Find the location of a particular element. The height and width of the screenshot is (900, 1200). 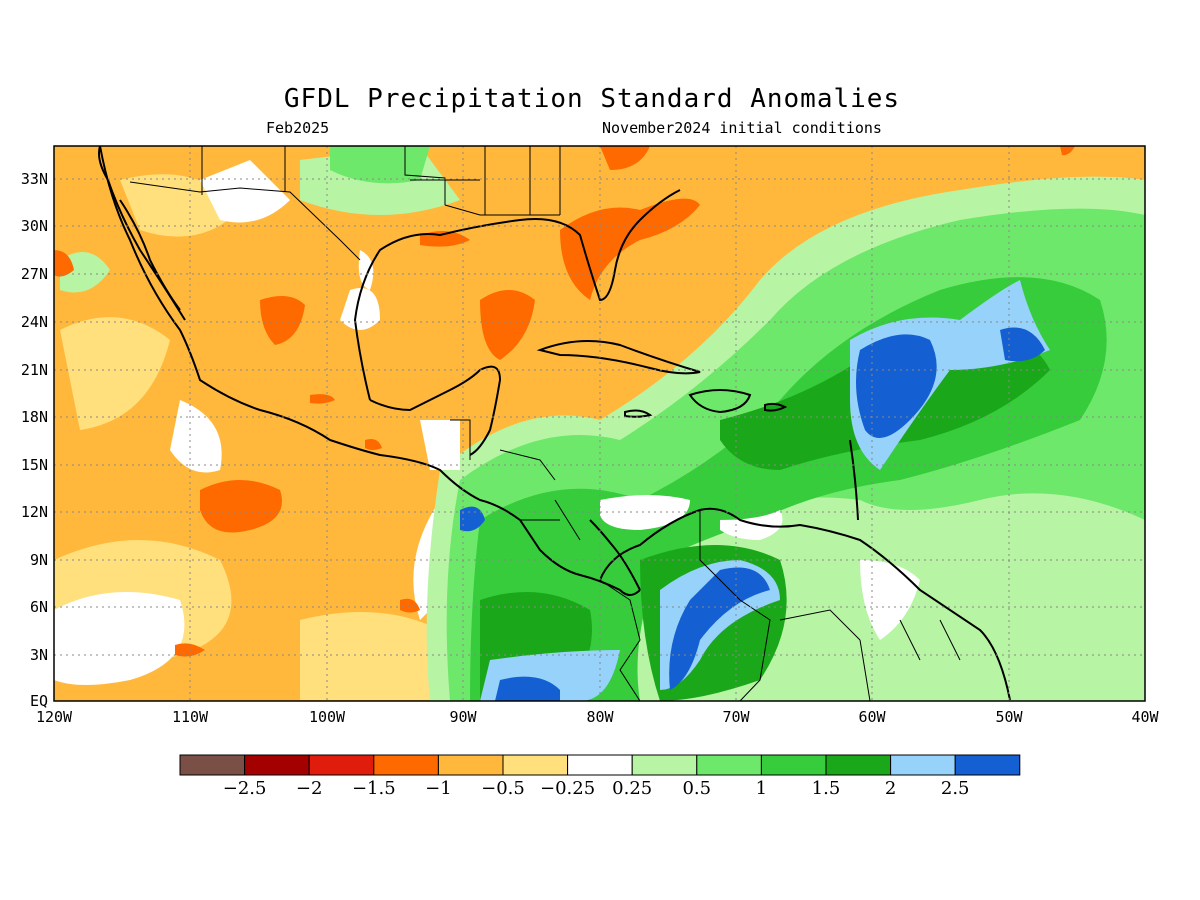

coastline-south-america is located at coordinates (805, 604).